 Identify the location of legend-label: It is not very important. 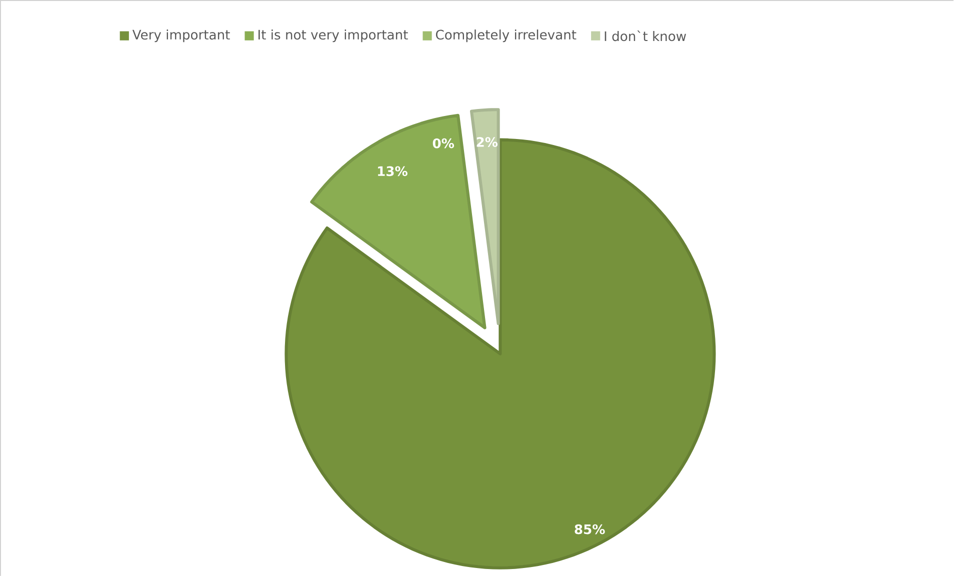
(333, 35).